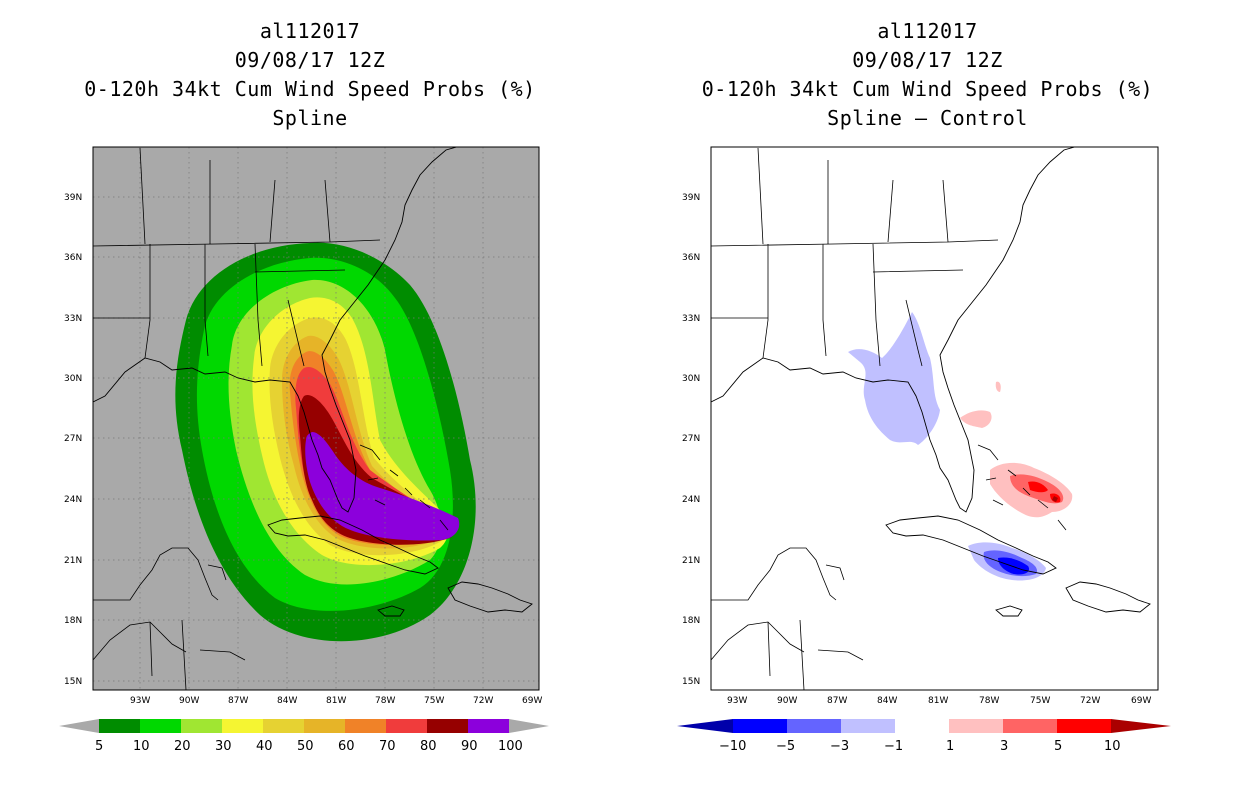  What do you see at coordinates (893, 746) in the screenshot?
I see `colorbar-label: −1` at bounding box center [893, 746].